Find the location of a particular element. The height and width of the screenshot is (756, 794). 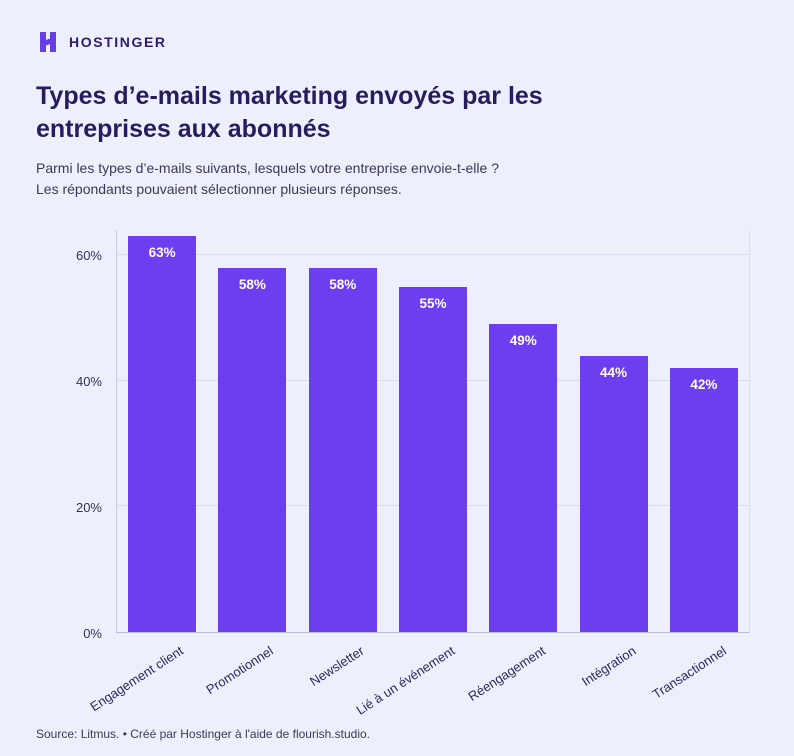

x-axis-label: Intégration is located at coordinates (608, 666).